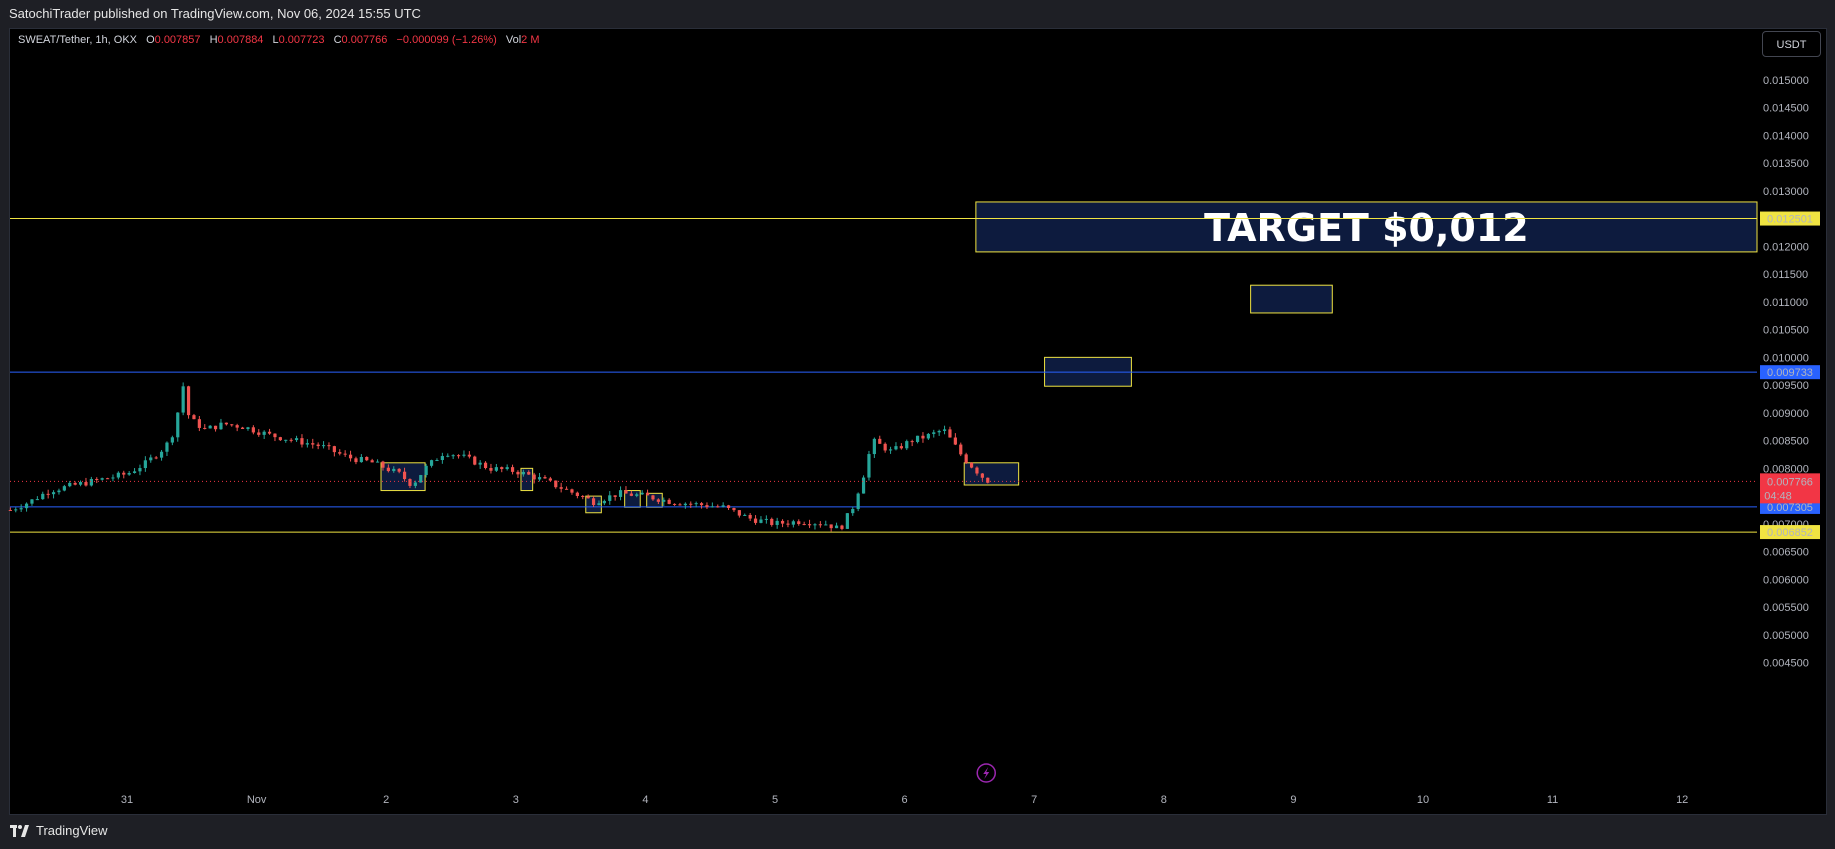  I want to click on footer-bar: TradingView, so click(917, 832).